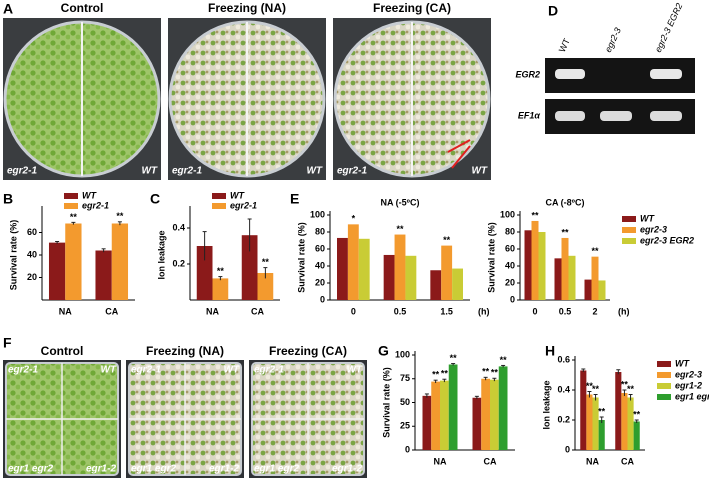  What do you see at coordinates (405, 426) in the screenshot?
I see `y-tick-label: 25` at bounding box center [405, 426].